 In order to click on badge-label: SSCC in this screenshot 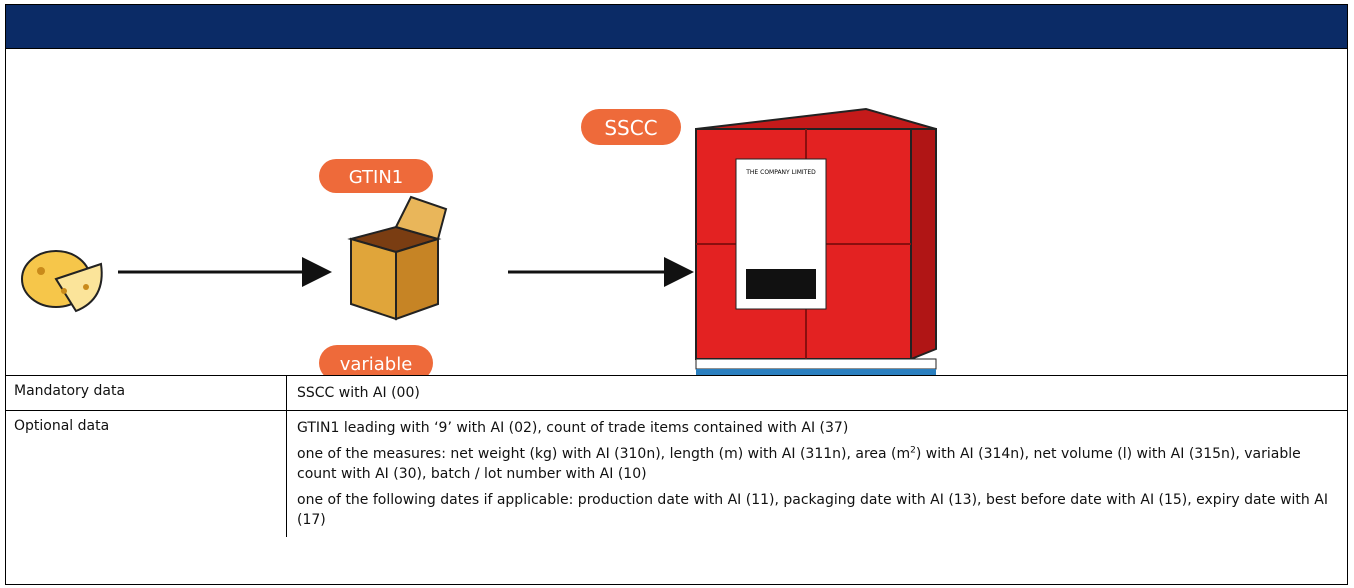, I will do `click(630, 128)`.